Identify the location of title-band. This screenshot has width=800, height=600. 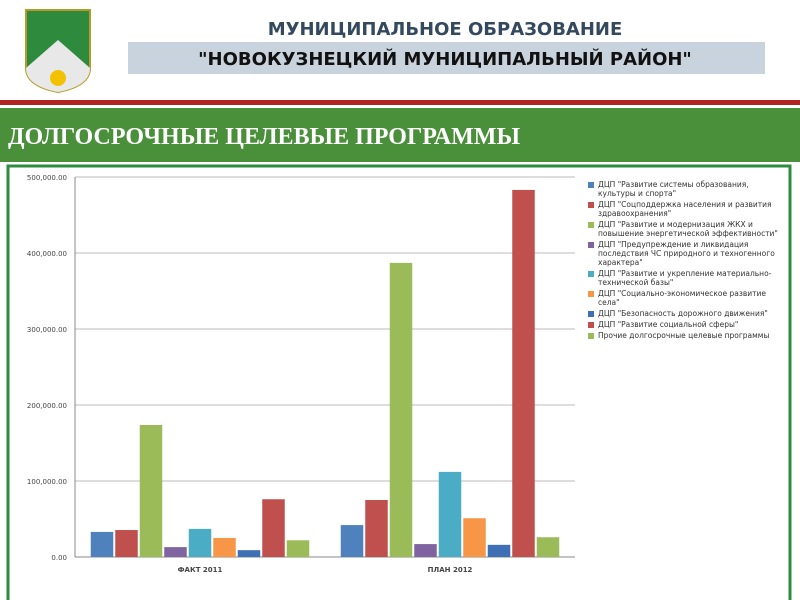
(446, 58).